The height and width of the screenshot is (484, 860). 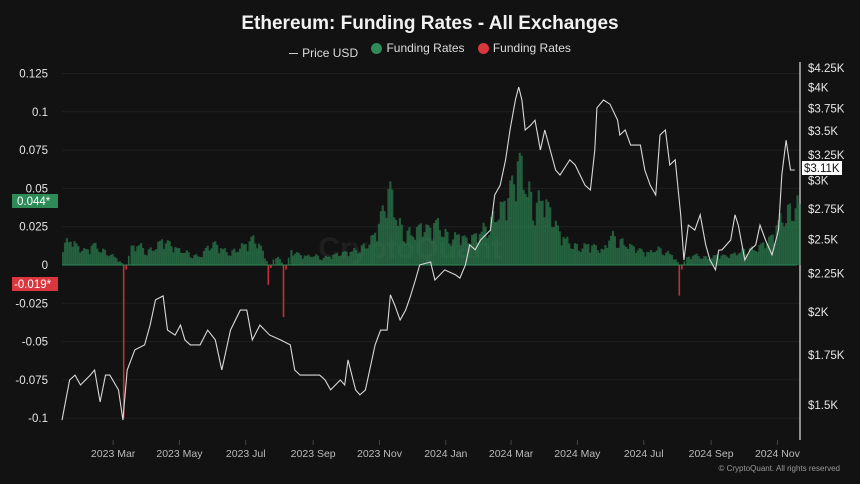 What do you see at coordinates (380, 454) in the screenshot?
I see `x-tick-label: 2023 Nov` at bounding box center [380, 454].